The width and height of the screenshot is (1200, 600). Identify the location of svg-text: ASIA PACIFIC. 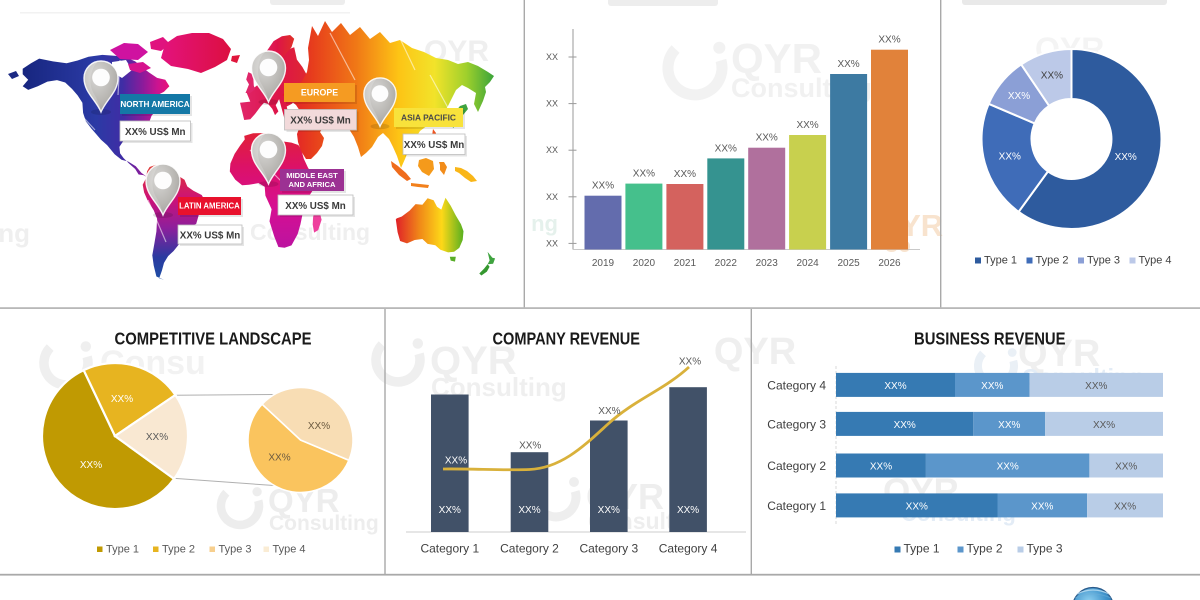
(428, 117).